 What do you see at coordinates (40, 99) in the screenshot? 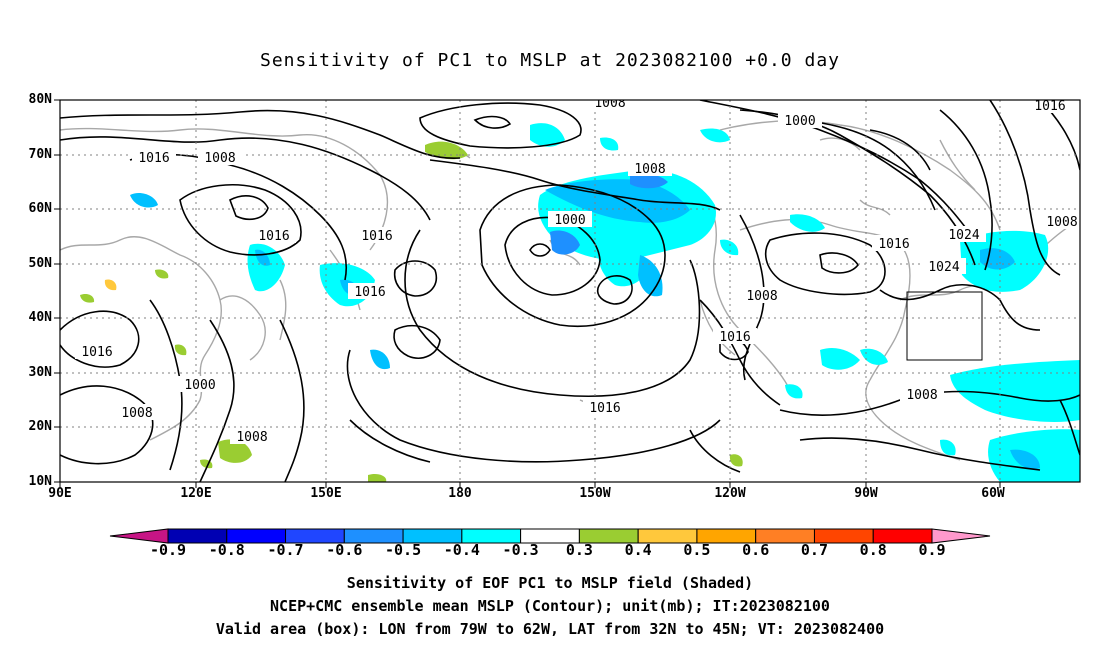
I see `lat-label: 80N` at bounding box center [40, 99].